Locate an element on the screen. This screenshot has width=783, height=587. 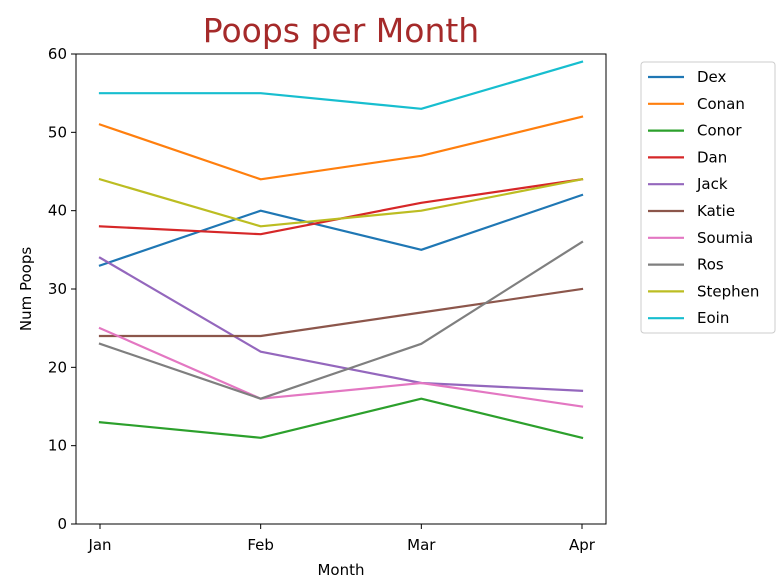
series-line-eoin is located at coordinates (341, 85).